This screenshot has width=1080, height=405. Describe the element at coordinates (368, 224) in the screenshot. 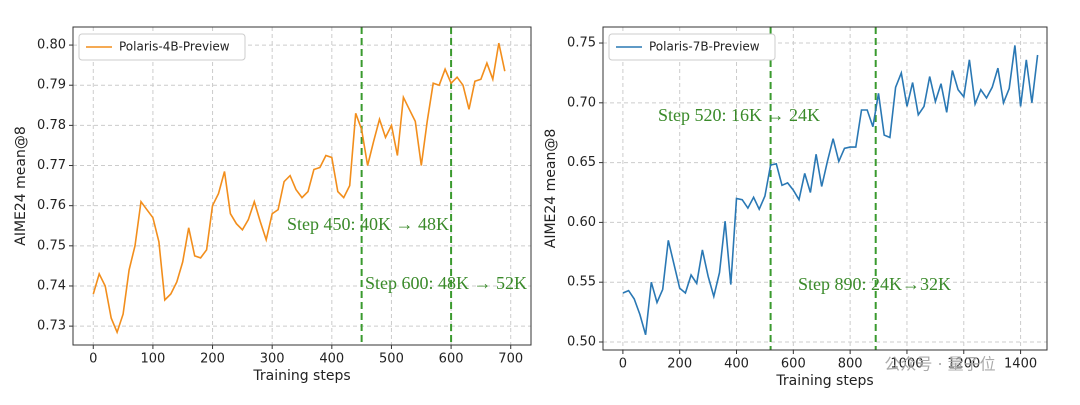

I see `annotation: Step 450: 40K → 48K` at that location.